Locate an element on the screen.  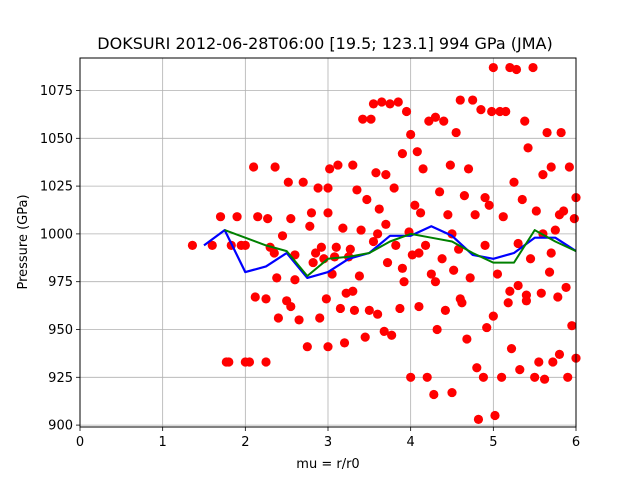
x-tick-label: 3 is located at coordinates (328, 442).